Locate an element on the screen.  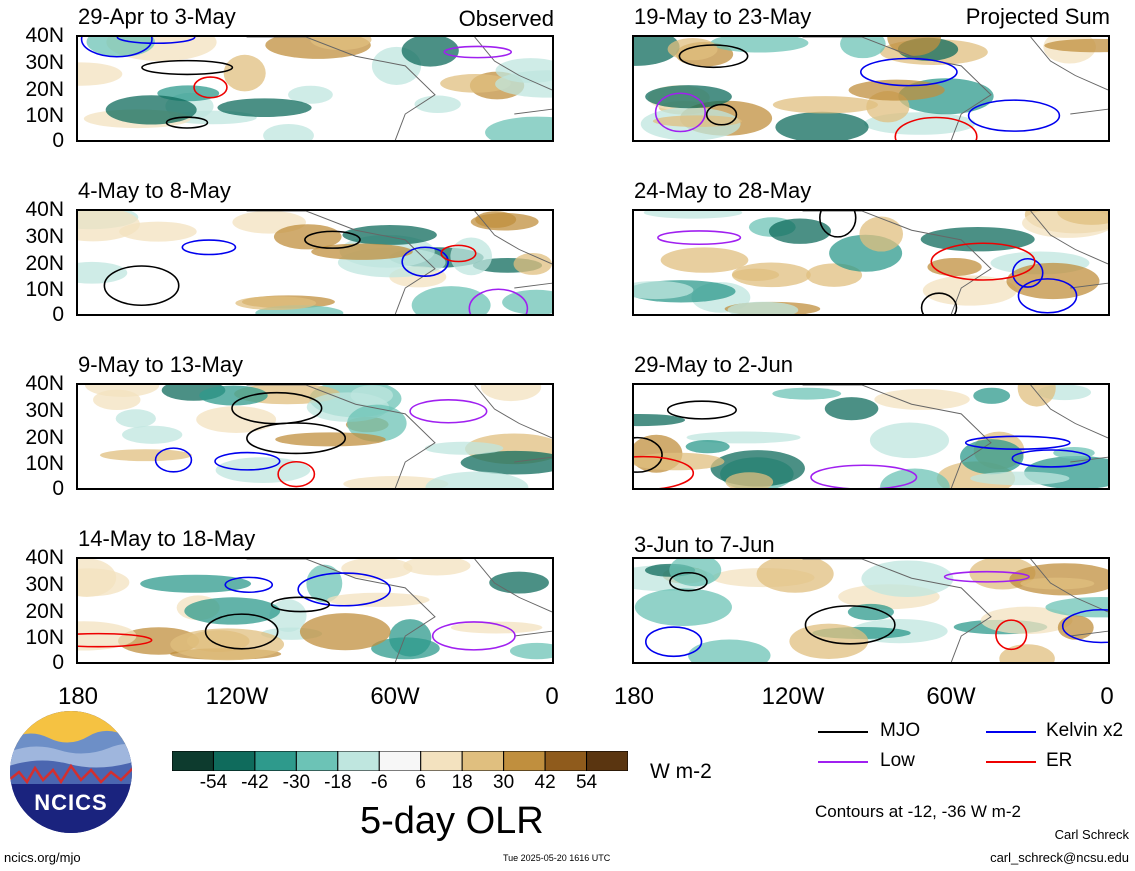
ncics-logo: NCICS is located at coordinates (71, 772).